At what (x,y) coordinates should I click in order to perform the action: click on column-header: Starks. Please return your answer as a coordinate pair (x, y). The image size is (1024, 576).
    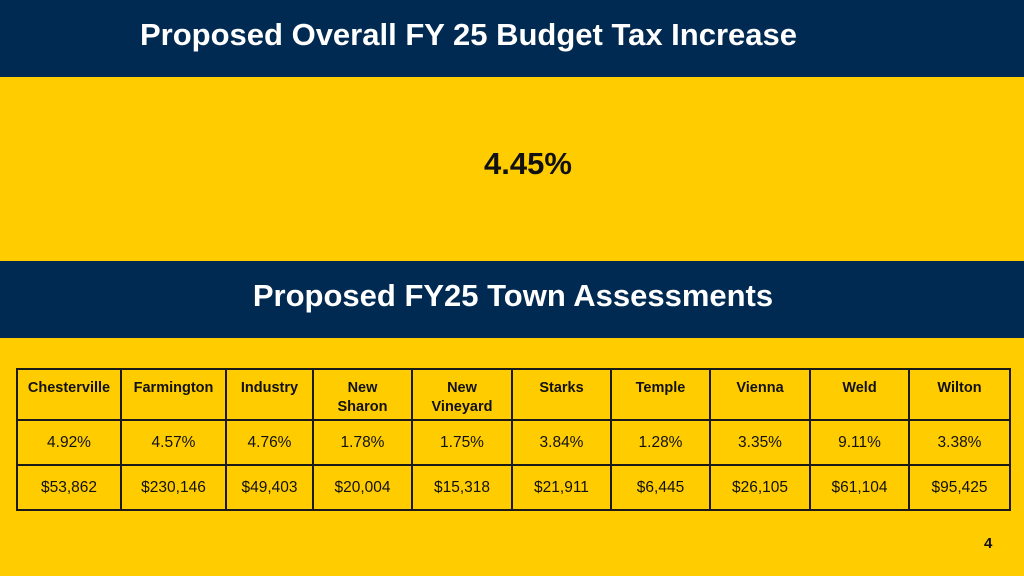
    Looking at the image, I should click on (561, 394).